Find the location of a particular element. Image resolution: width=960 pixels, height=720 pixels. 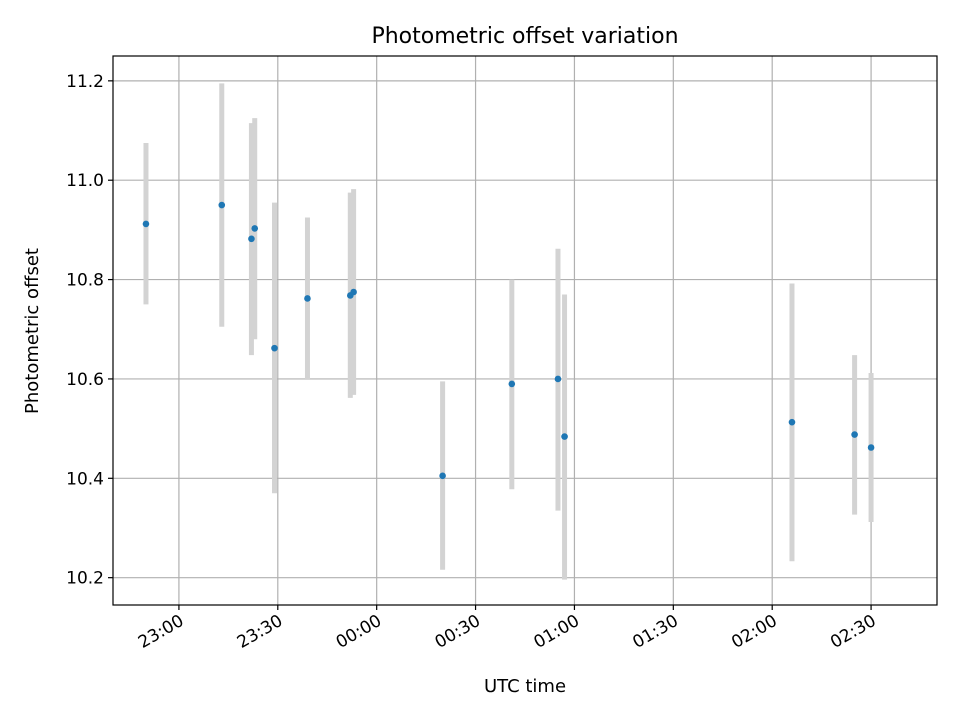

x-tick-label: 00:30 is located at coordinates (458, 632).